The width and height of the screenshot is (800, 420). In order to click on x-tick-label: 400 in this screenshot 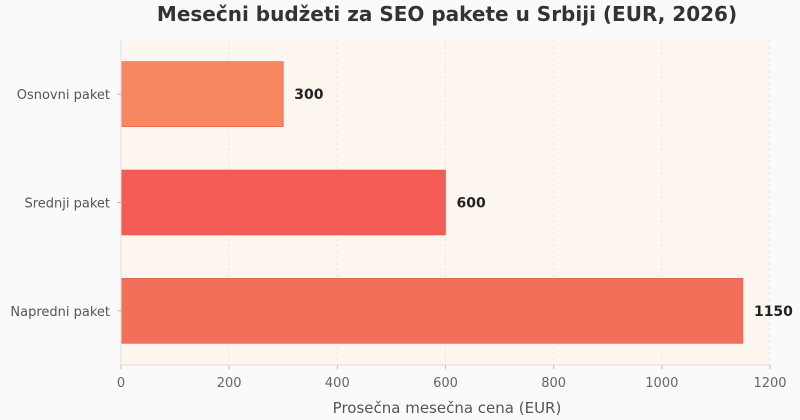, I will do `click(337, 383)`.